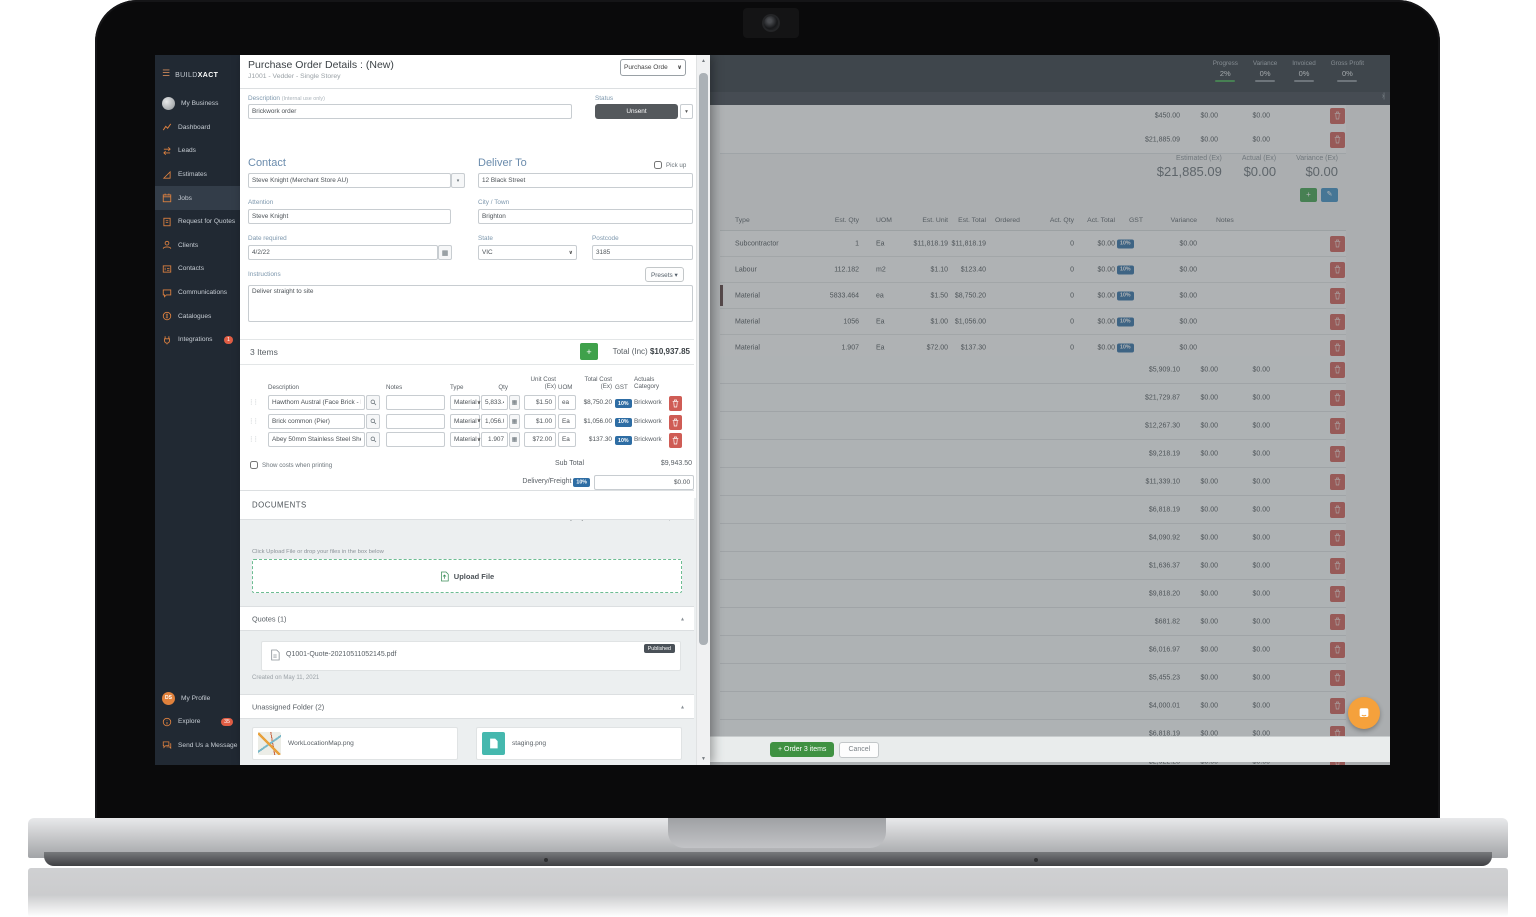  I want to click on pickup-checkbox, so click(658, 165).